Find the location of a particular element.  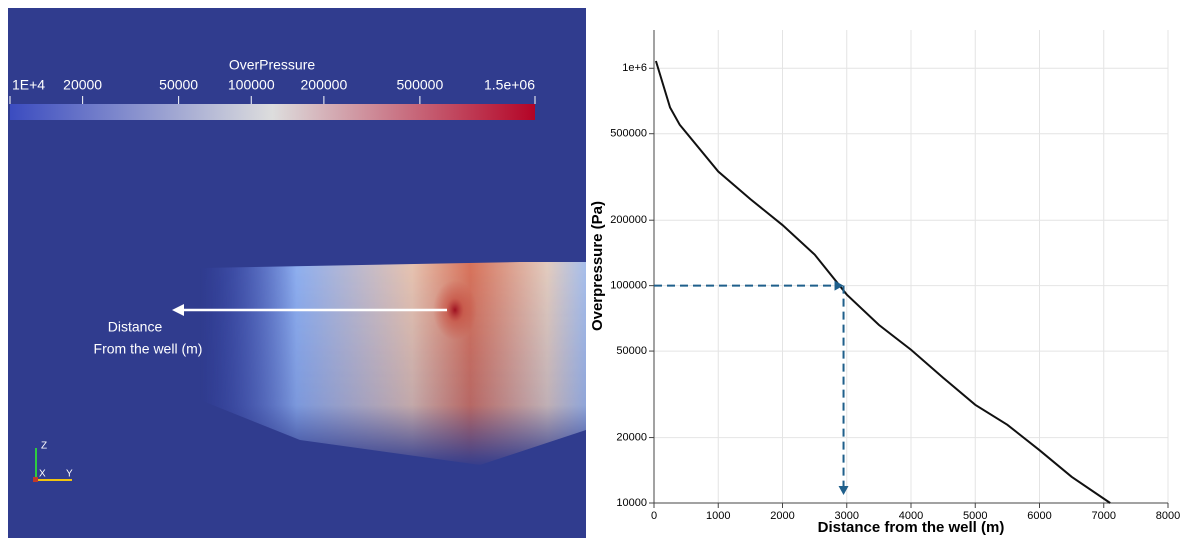

colorbar-tick-label: 1.5e+06 is located at coordinates (509, 85).